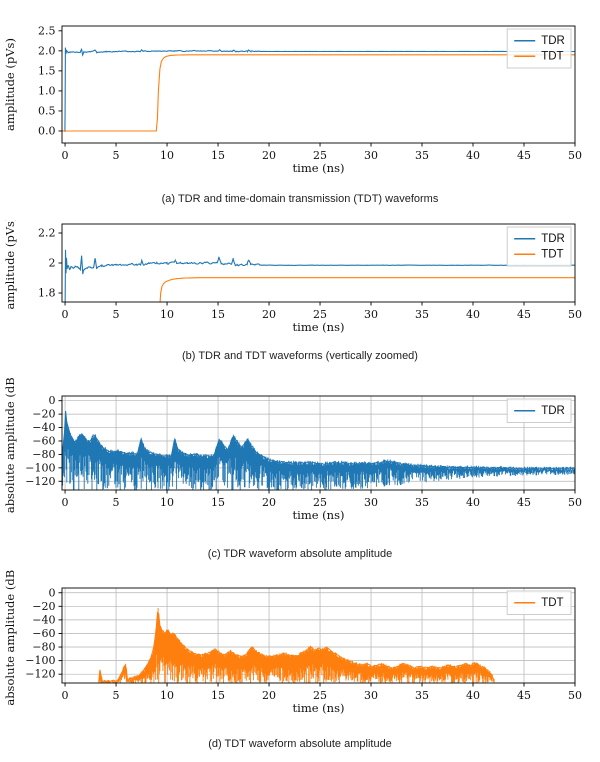 The width and height of the screenshot is (600, 762). I want to click on series-tdr-trace, so click(318, 90).